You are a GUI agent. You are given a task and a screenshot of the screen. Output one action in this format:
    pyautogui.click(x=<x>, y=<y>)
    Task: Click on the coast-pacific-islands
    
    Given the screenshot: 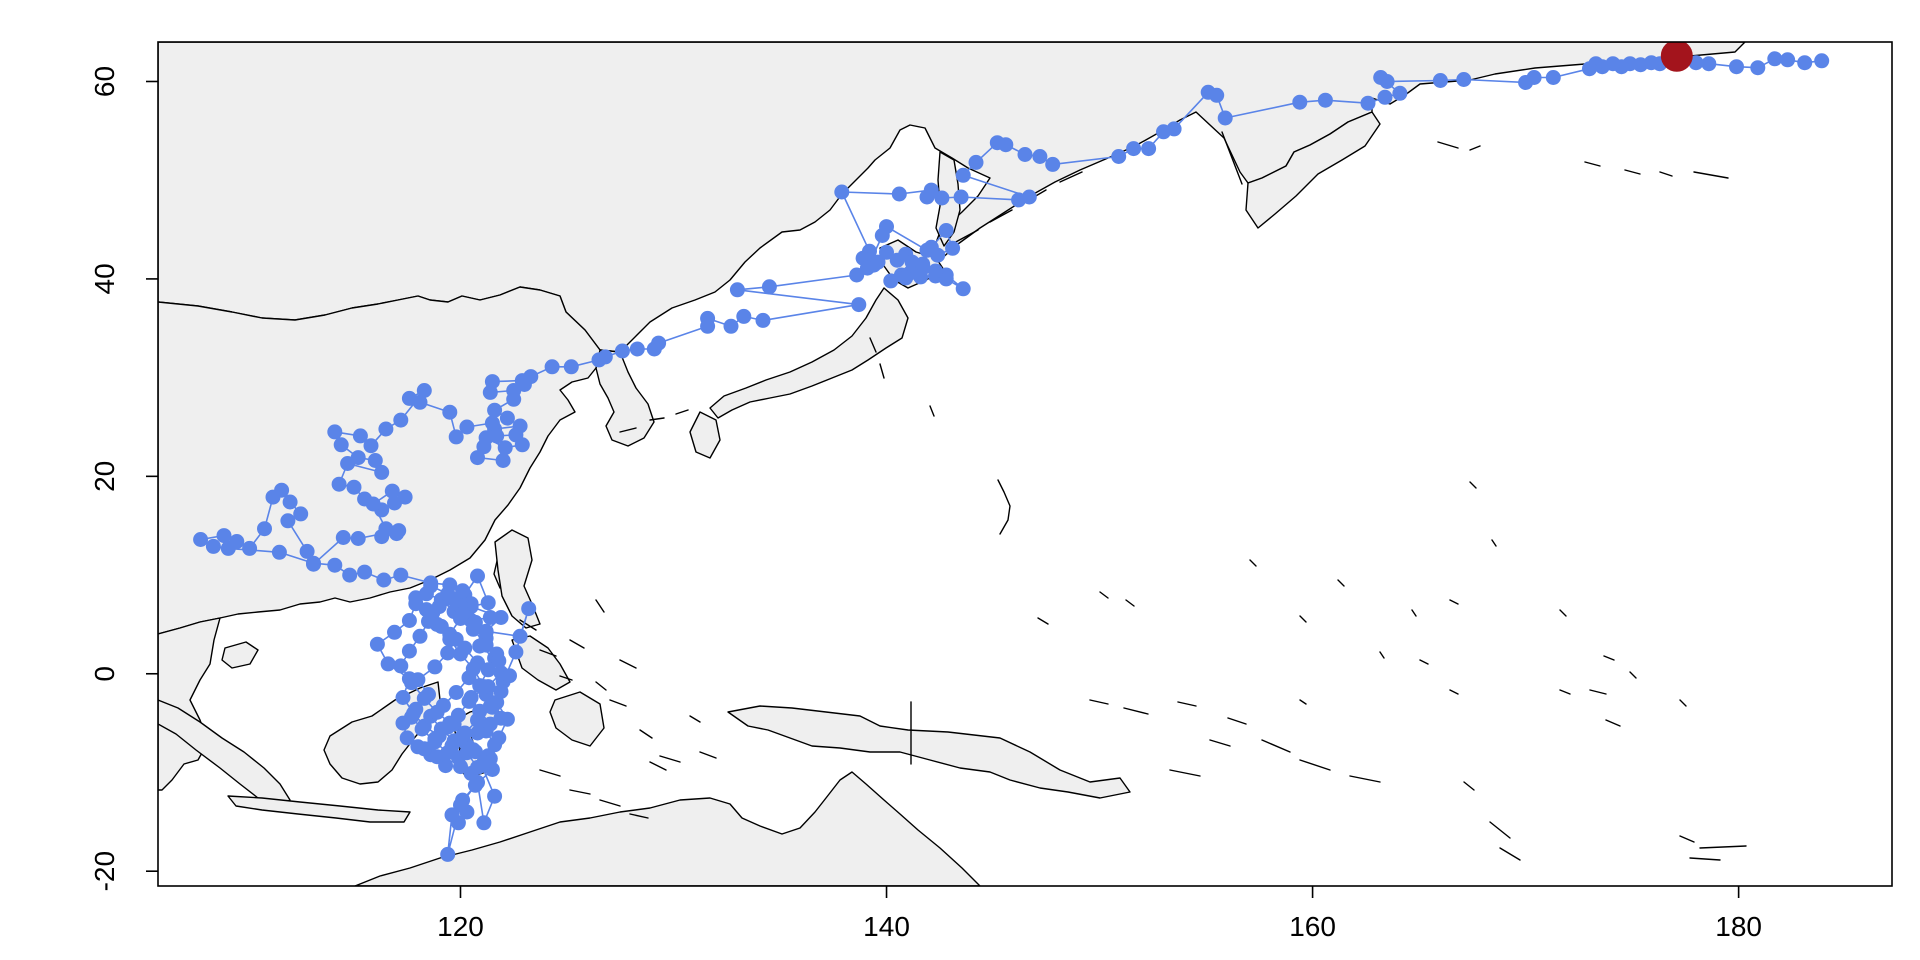 What is the action you would take?
    pyautogui.click(x=1392, y=671)
    